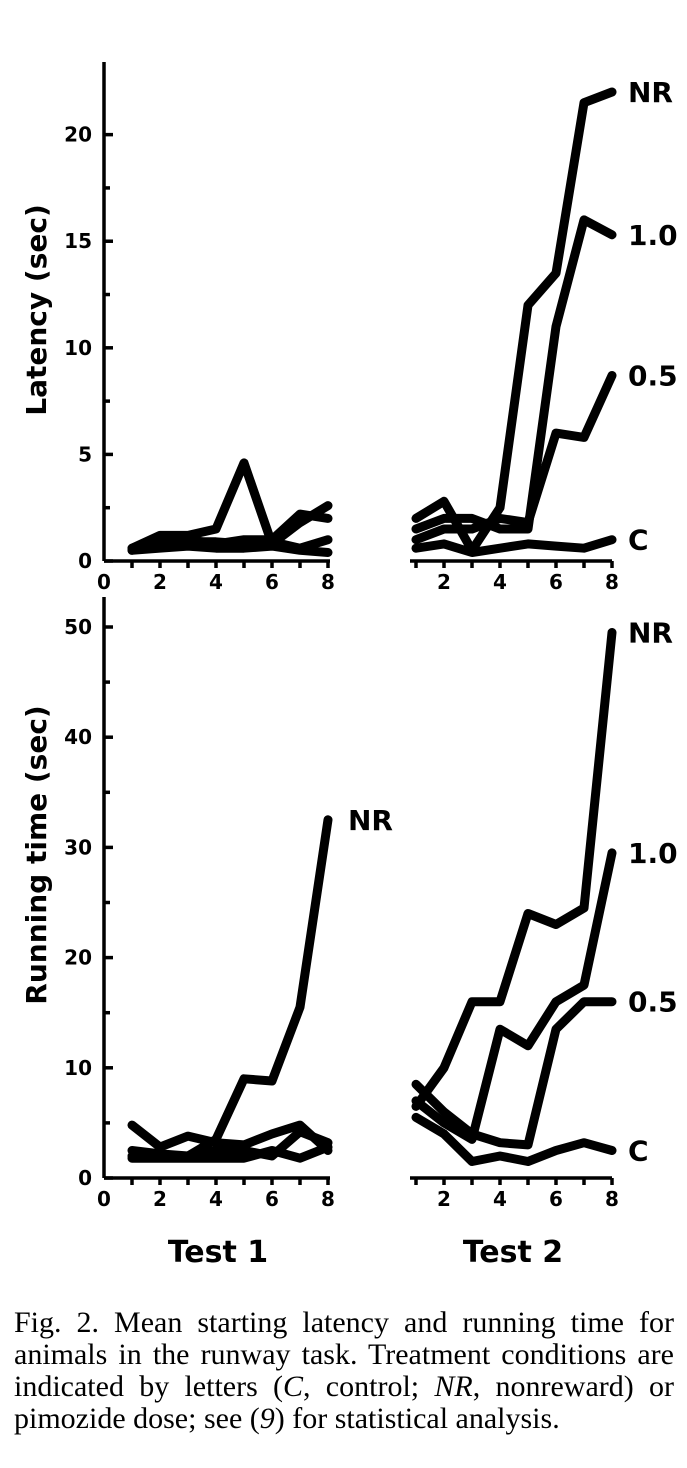 The width and height of the screenshot is (687, 1468). I want to click on caption-text-2: , control;, so click(369, 1386).